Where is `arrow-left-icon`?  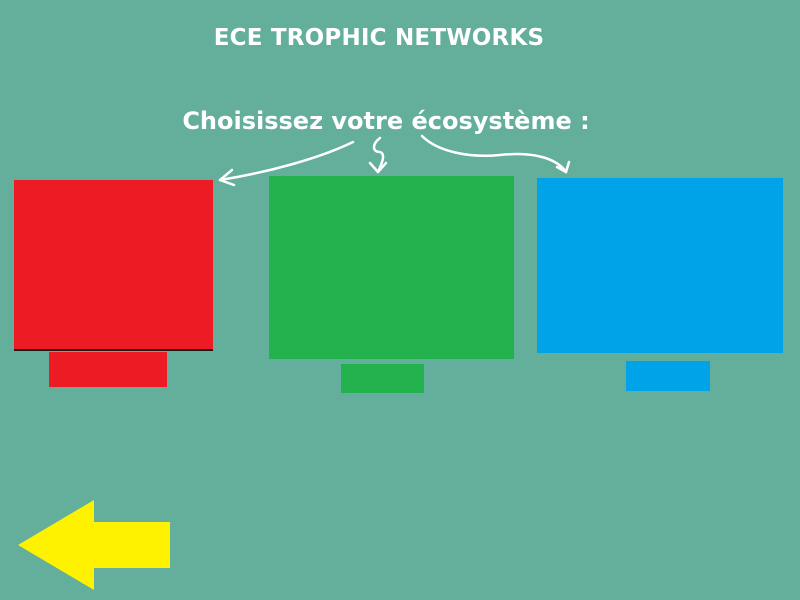
arrow-left-icon is located at coordinates (94, 545).